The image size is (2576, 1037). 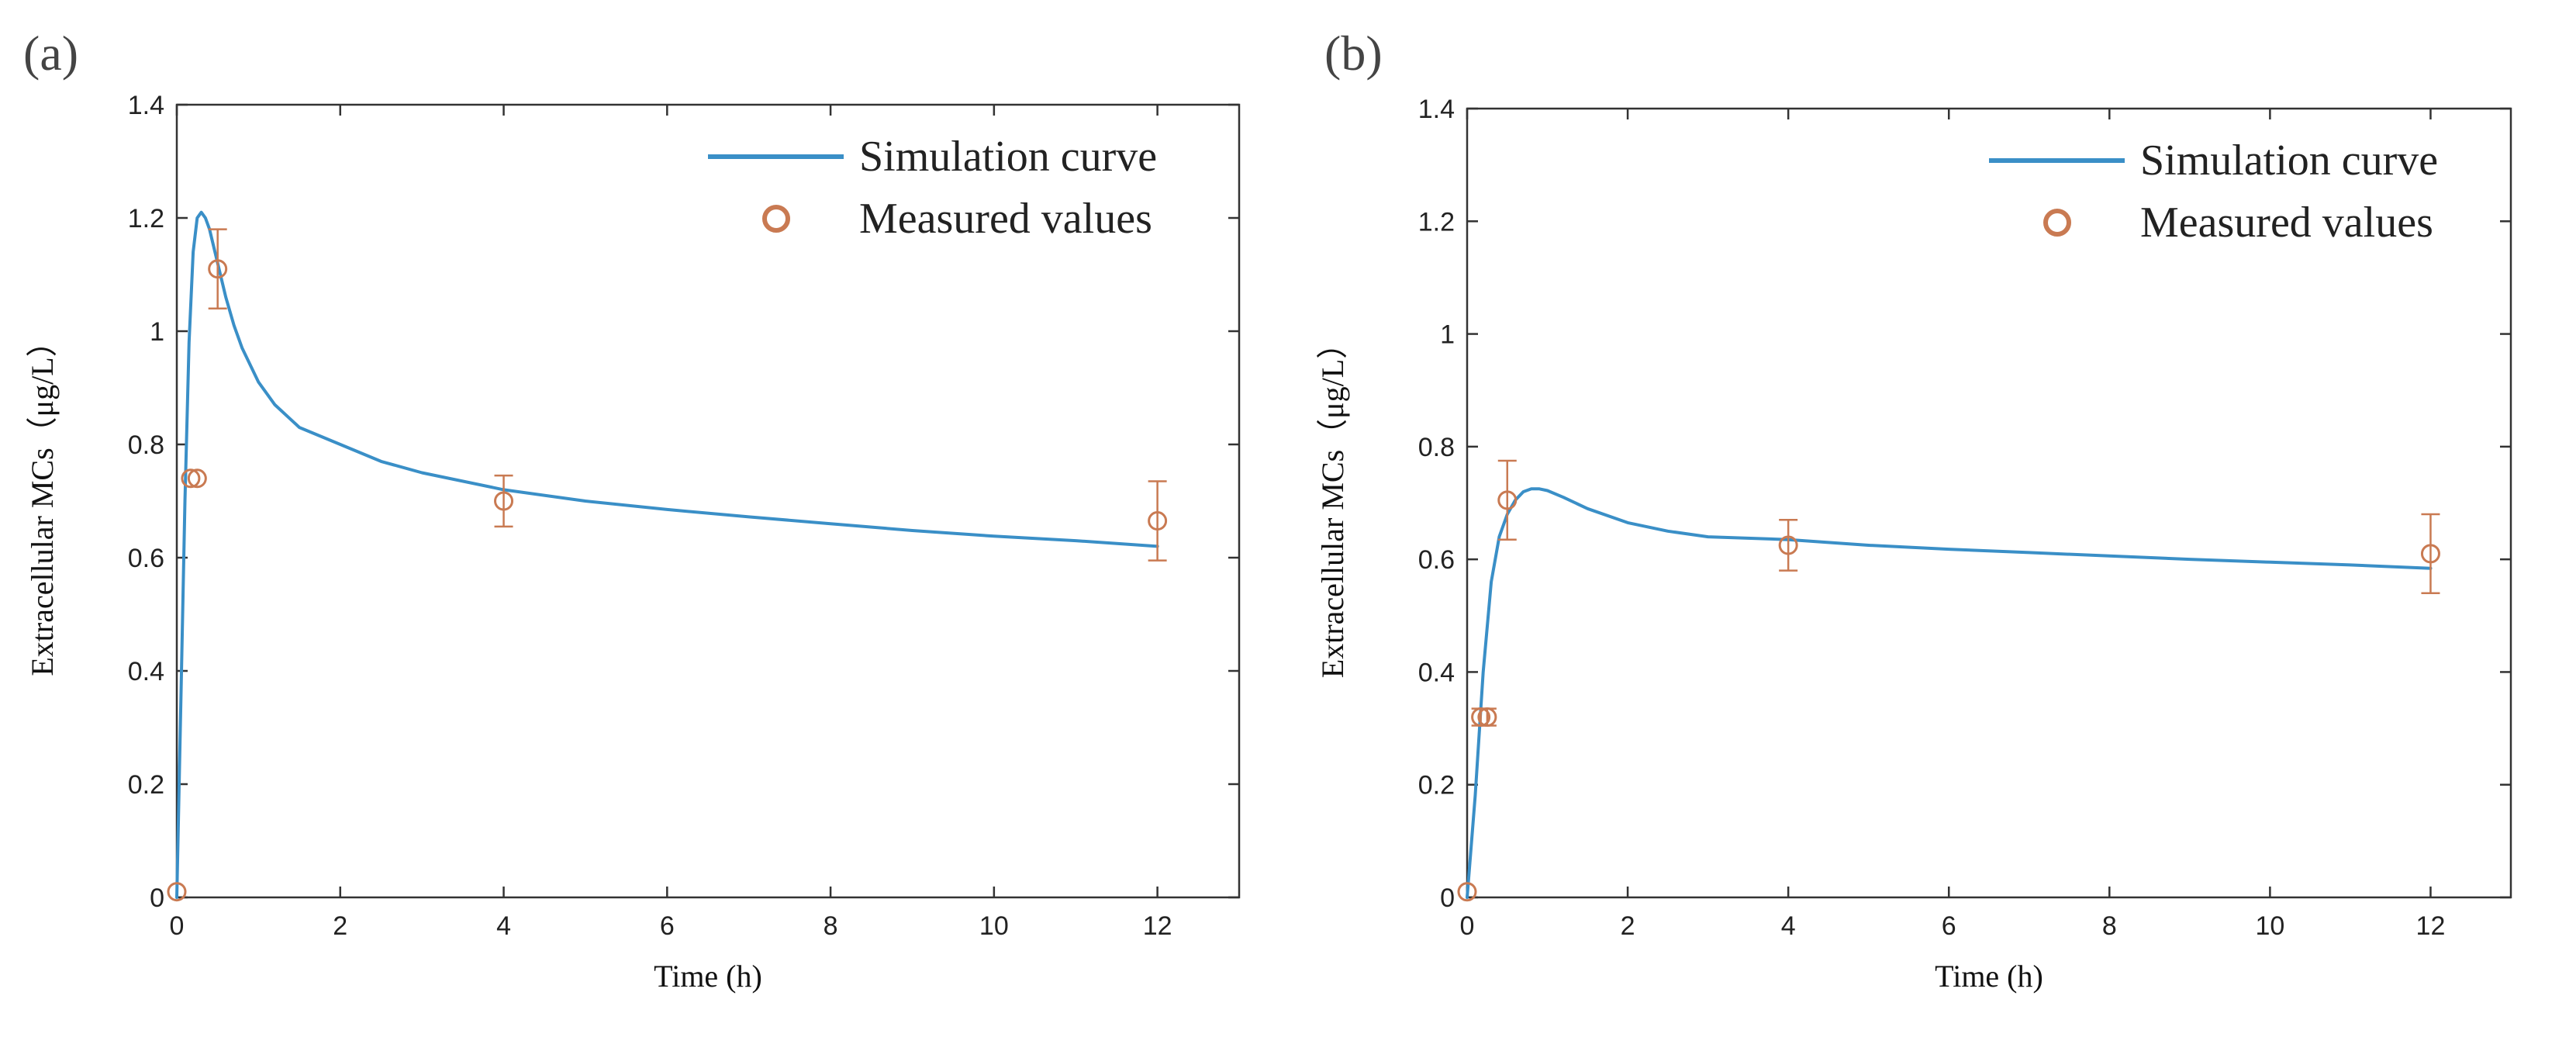 I want to click on panel-label: (a), so click(x=51, y=53).